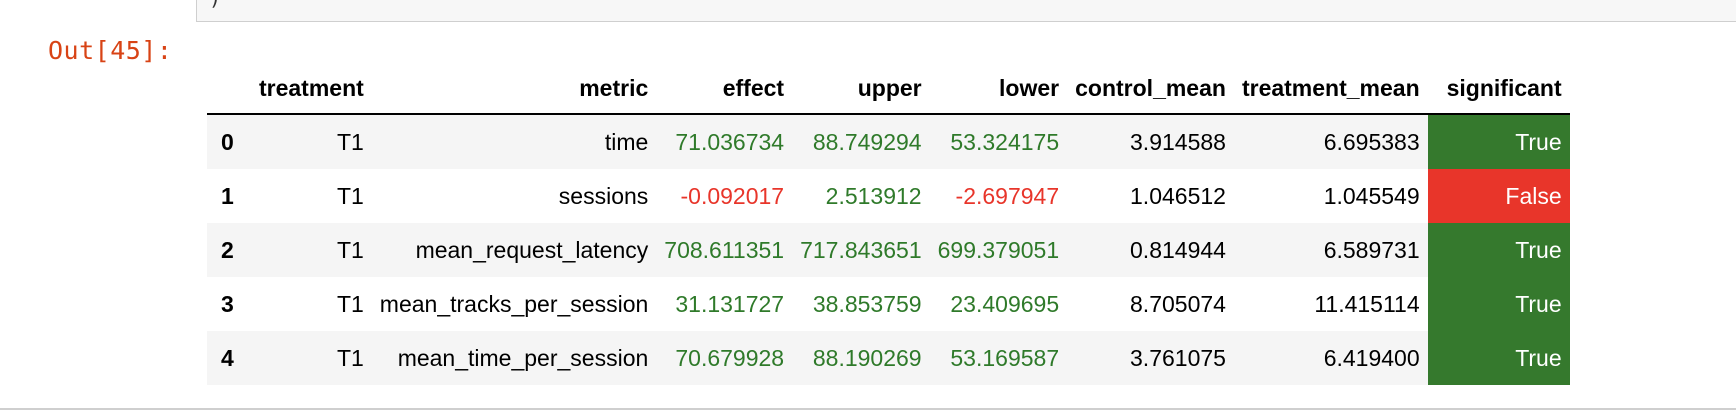 This screenshot has height=418, width=1736. What do you see at coordinates (724, 89) in the screenshot?
I see `column-header-effect: effect` at bounding box center [724, 89].